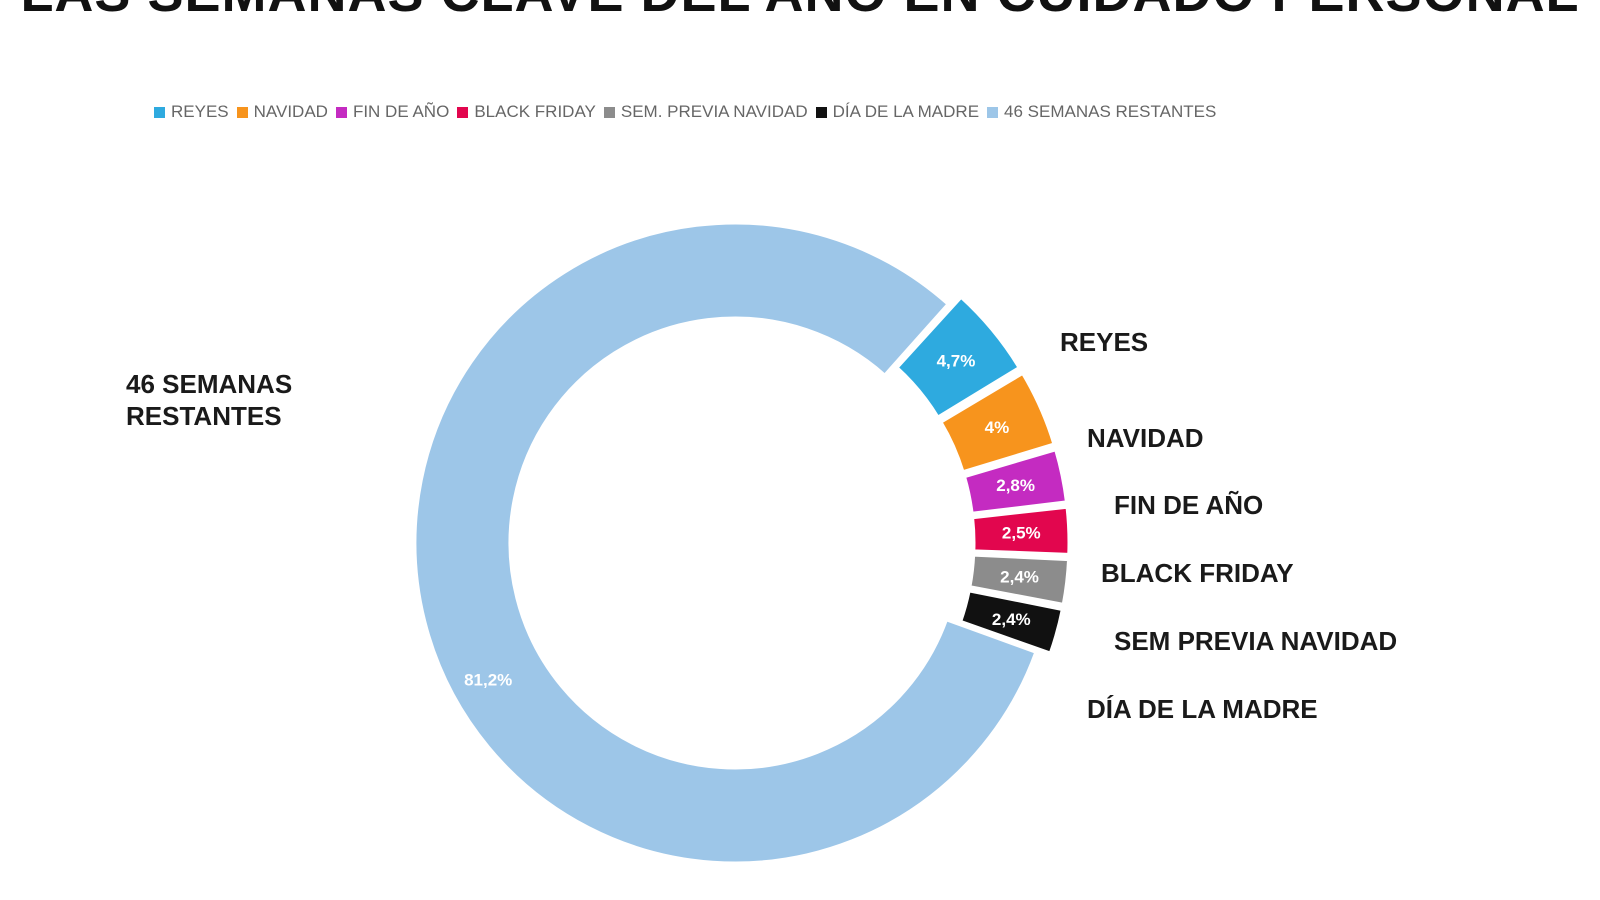  I want to click on slice-callout-label: REYES, so click(1104, 342).